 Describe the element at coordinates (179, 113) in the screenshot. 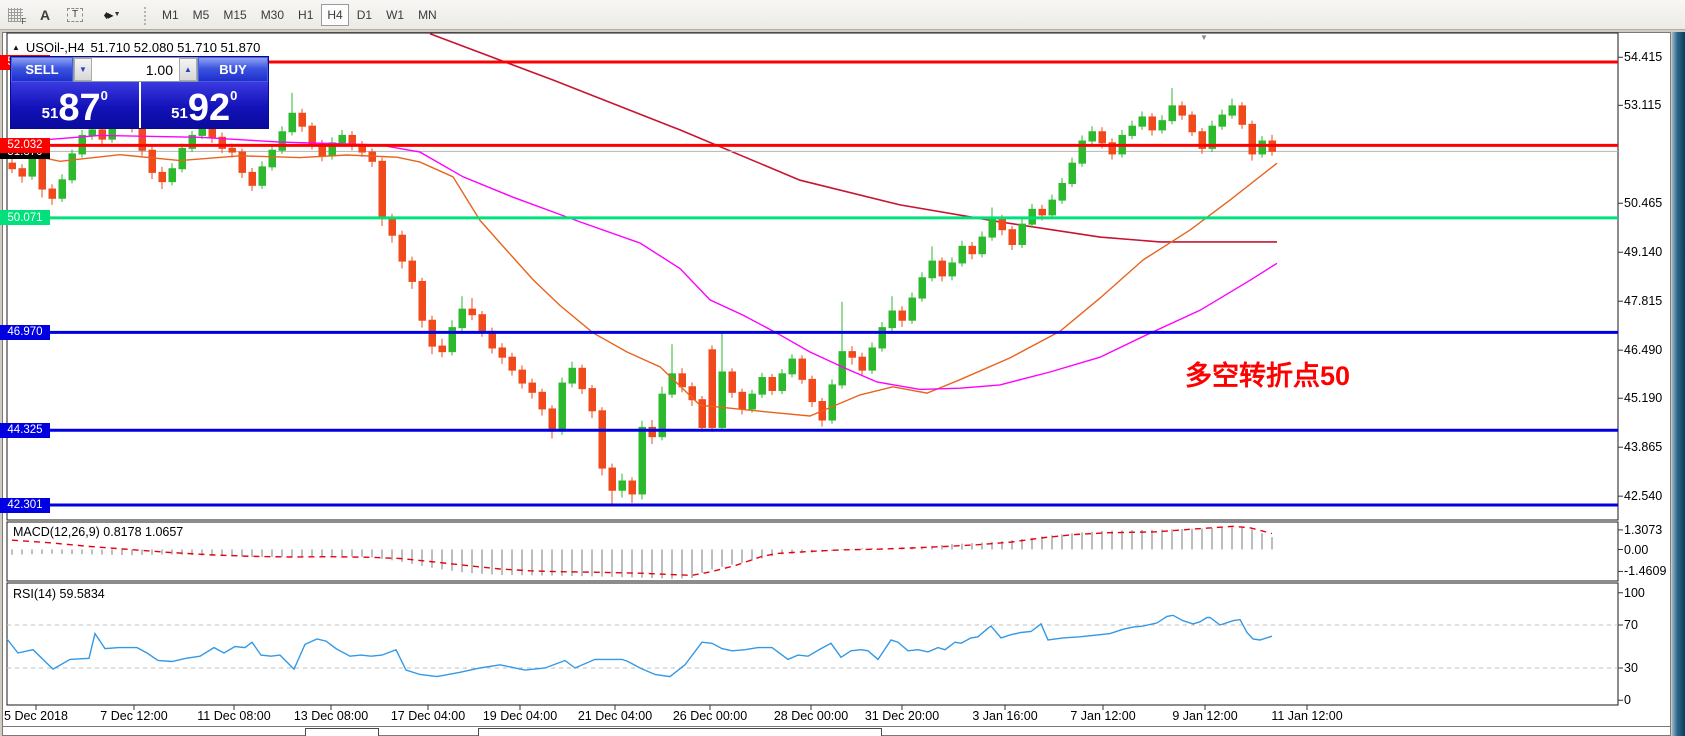

I see `buy-price-small: 51` at that location.